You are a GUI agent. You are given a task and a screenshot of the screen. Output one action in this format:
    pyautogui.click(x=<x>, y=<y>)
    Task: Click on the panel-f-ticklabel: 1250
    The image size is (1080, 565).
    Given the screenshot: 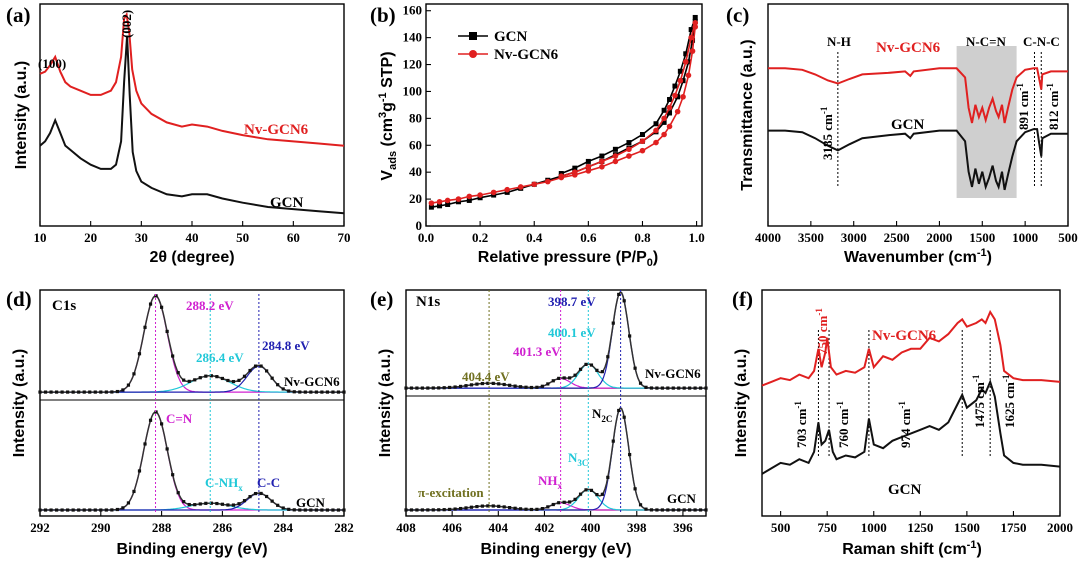 What is the action you would take?
    pyautogui.click(x=920, y=527)
    